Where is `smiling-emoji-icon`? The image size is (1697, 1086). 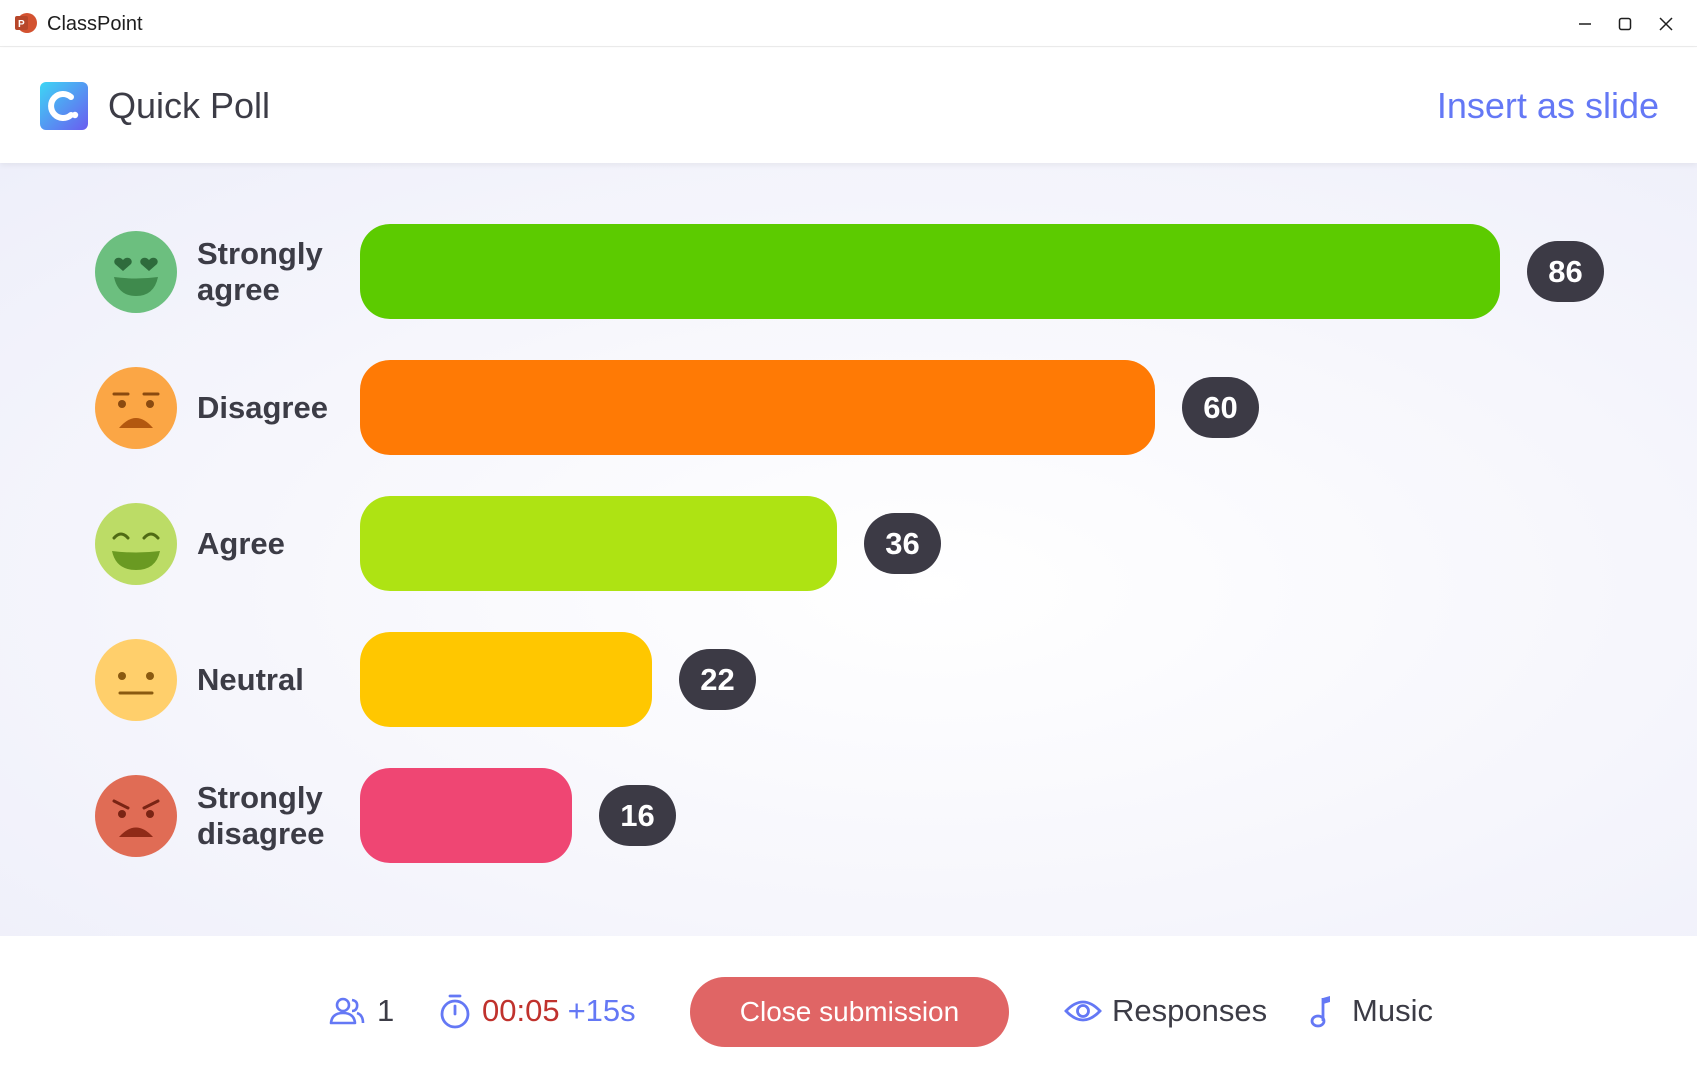
smiling-emoji-icon is located at coordinates (136, 544).